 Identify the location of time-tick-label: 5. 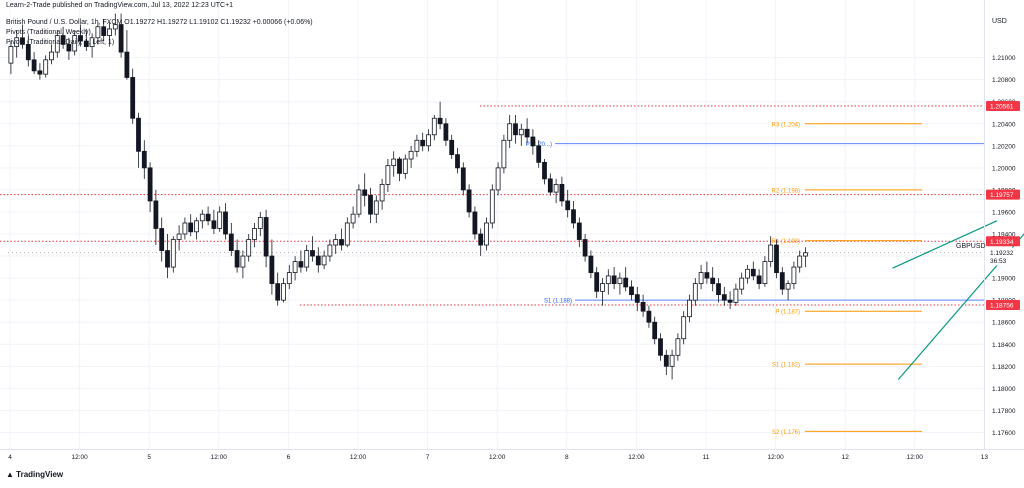
(149, 457).